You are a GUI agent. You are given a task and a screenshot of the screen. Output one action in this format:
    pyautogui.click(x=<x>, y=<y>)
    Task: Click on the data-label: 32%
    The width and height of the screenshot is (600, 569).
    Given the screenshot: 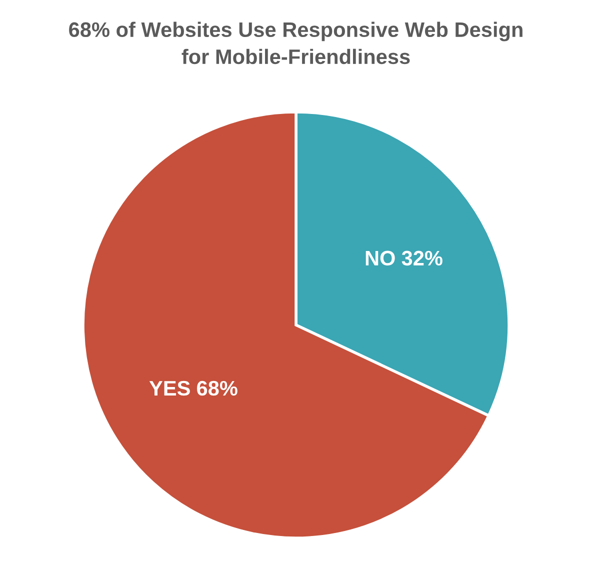 What is the action you would take?
    pyautogui.click(x=422, y=258)
    